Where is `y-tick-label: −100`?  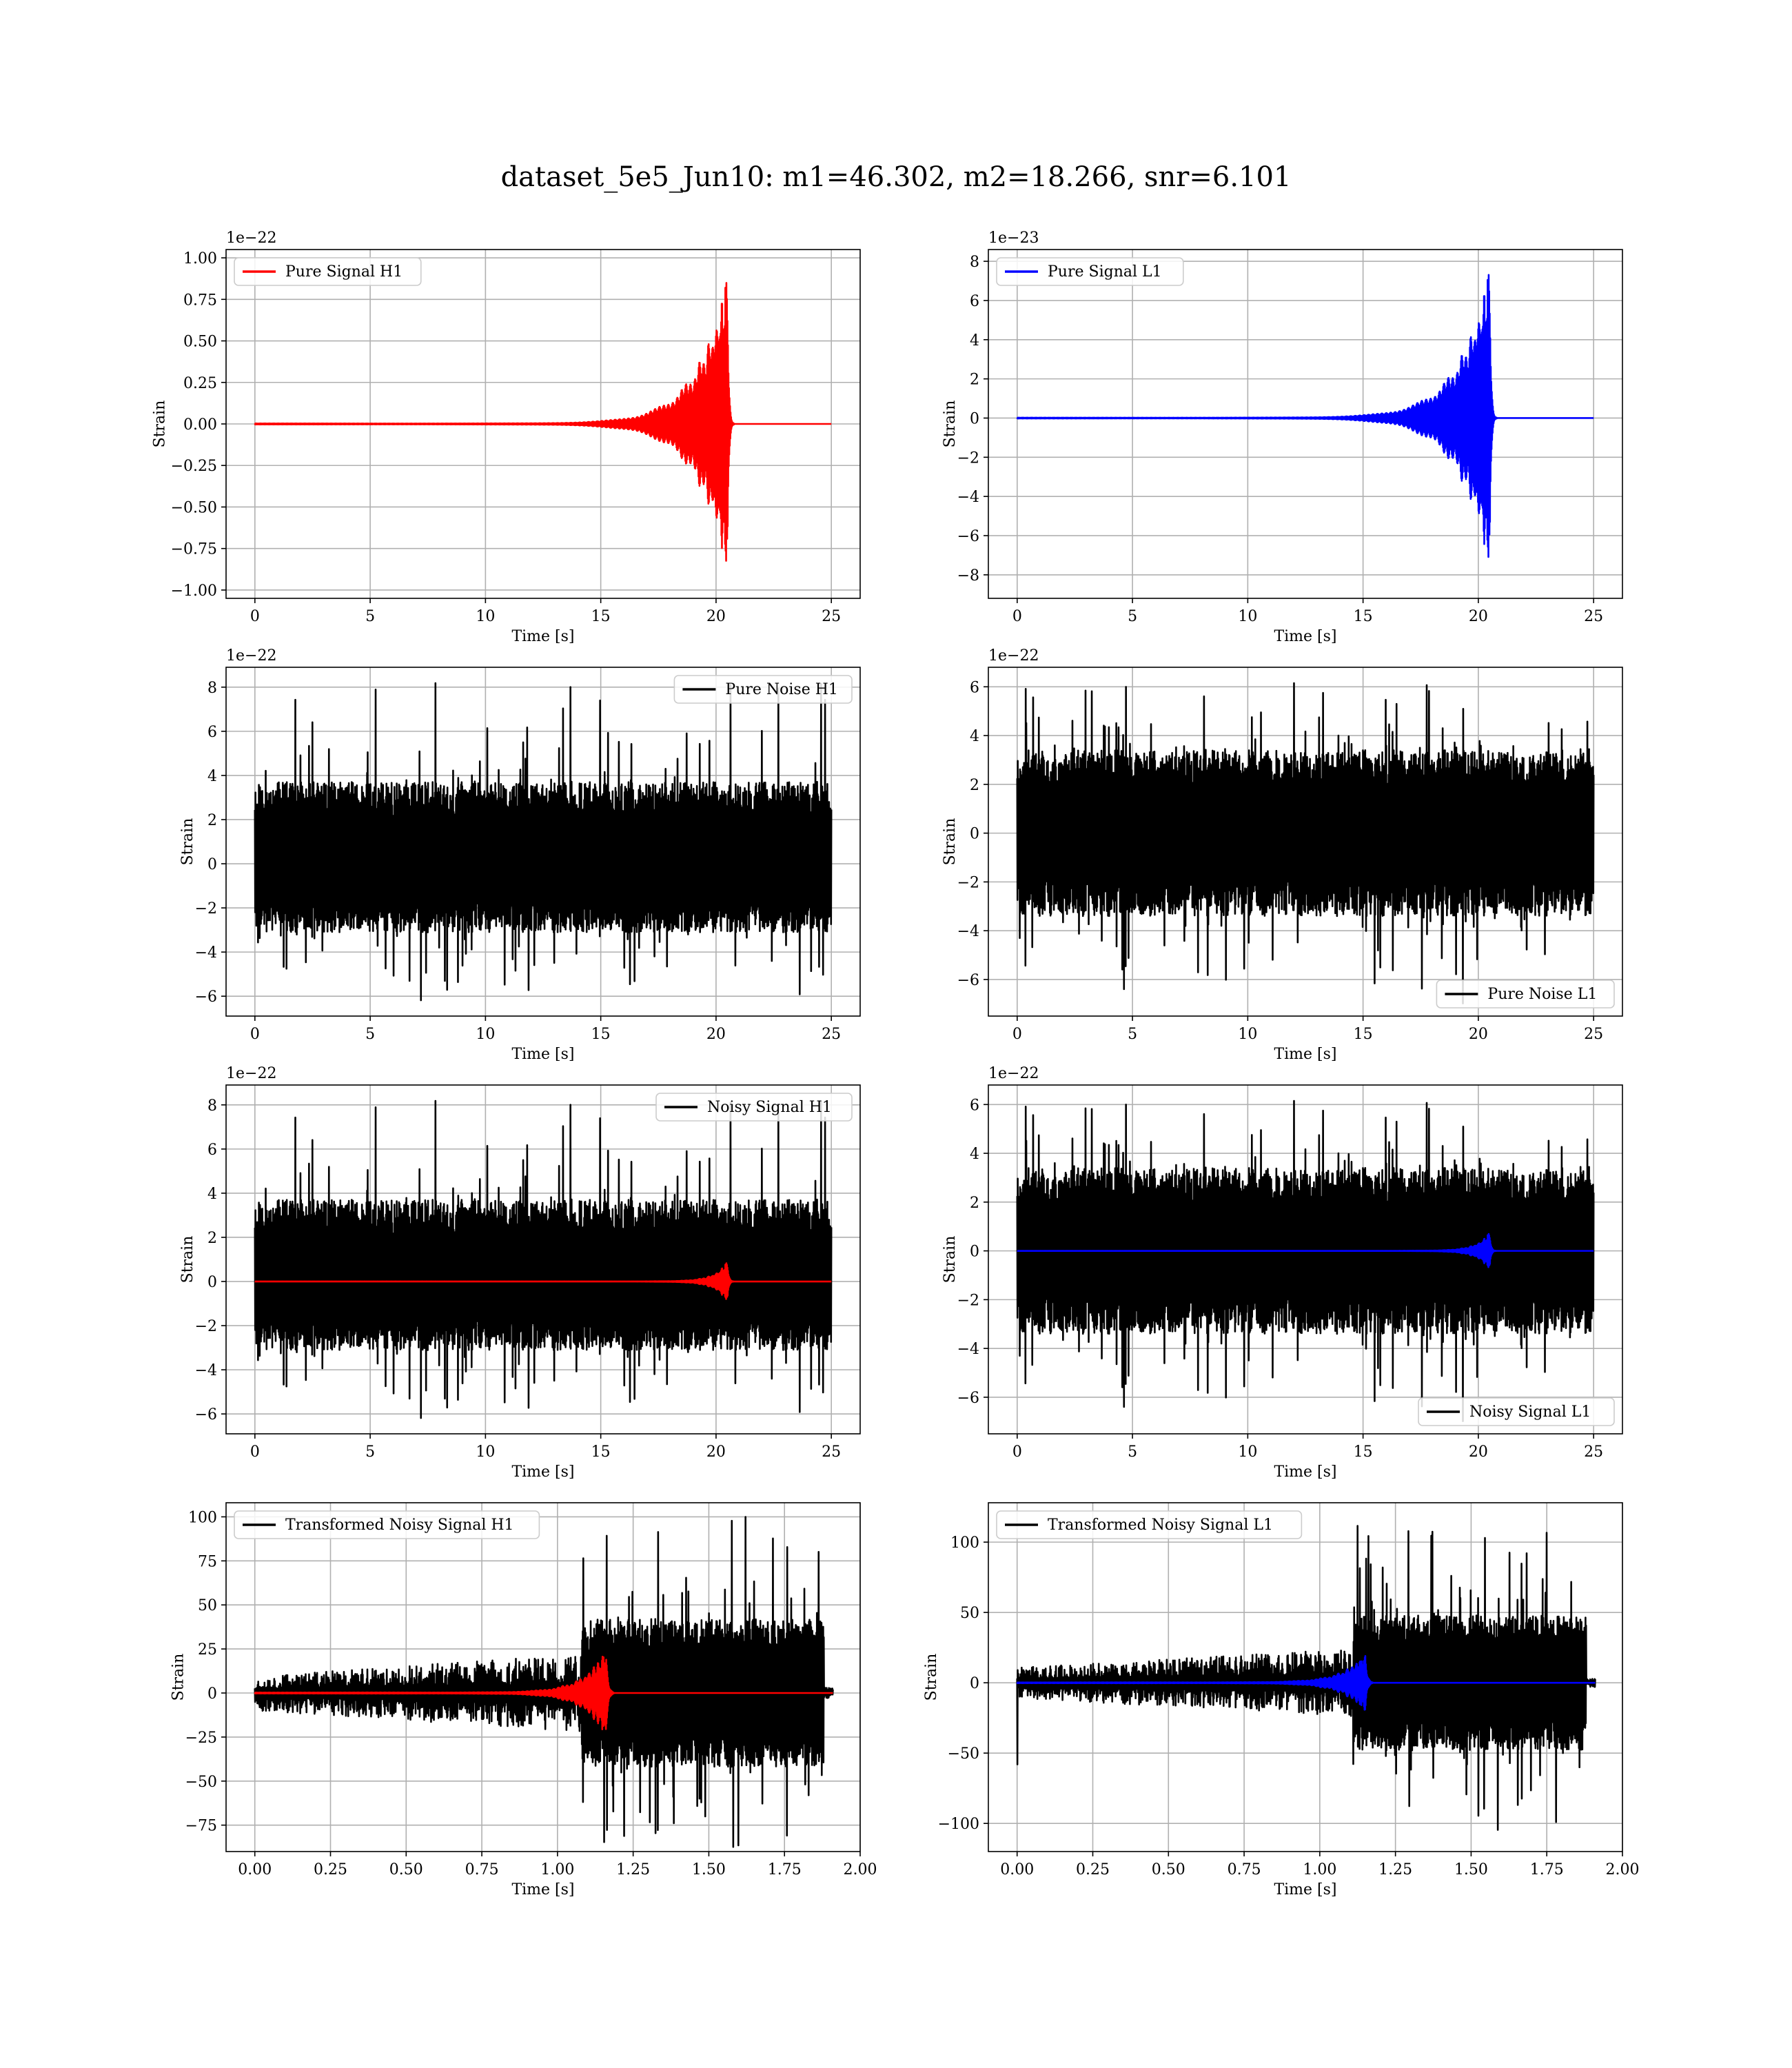
y-tick-label: −100 is located at coordinates (958, 1824).